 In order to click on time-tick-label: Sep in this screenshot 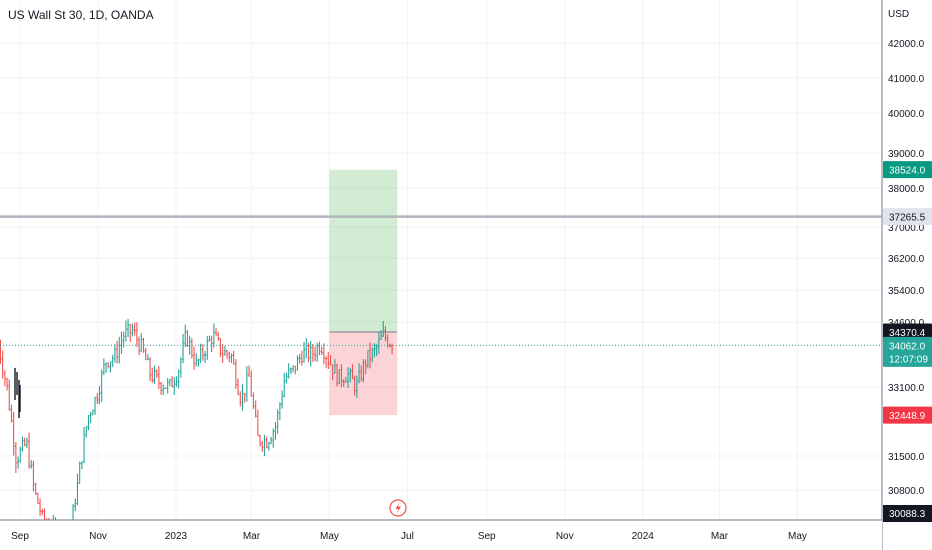, I will do `click(20, 536)`.